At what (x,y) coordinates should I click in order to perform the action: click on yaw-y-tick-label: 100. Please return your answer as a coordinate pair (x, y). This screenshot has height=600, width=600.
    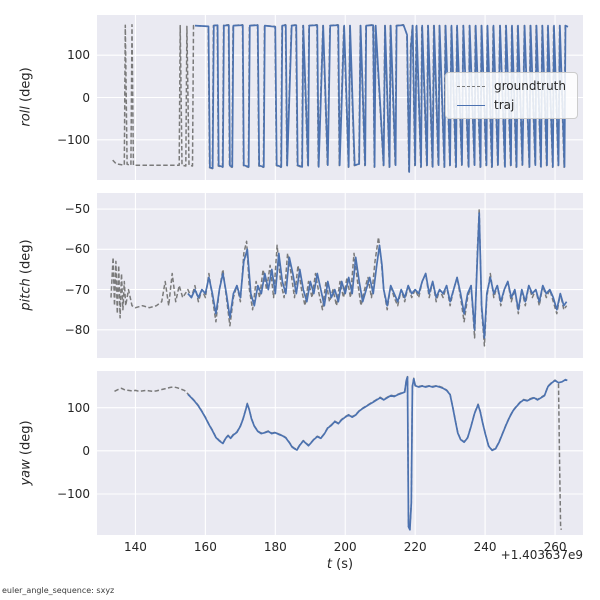
    Looking at the image, I should click on (78, 407).